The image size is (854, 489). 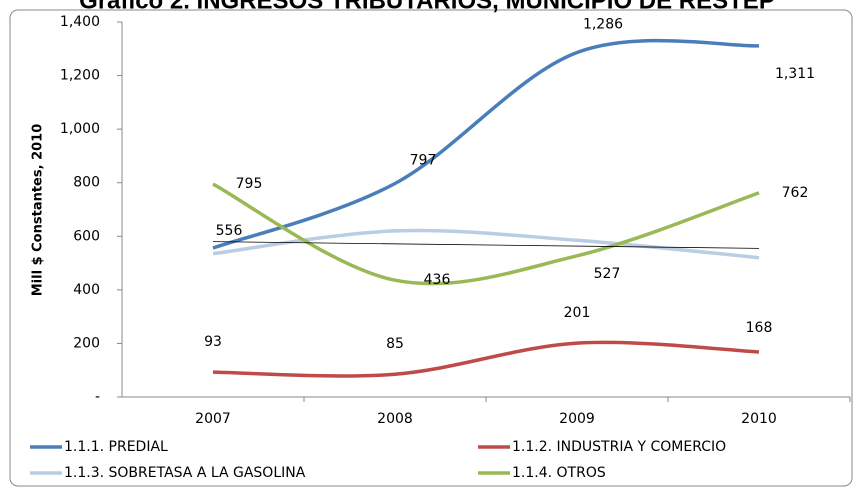 I want to click on y-tick-label: 200, so click(x=86, y=343).